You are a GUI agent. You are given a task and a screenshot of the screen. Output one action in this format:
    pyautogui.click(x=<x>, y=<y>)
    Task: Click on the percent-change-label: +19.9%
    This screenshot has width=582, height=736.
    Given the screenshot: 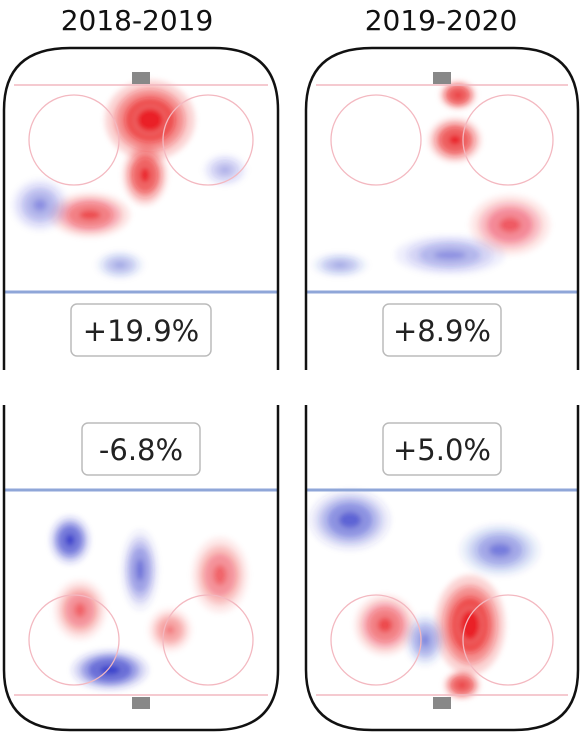 What is the action you would take?
    pyautogui.click(x=141, y=331)
    